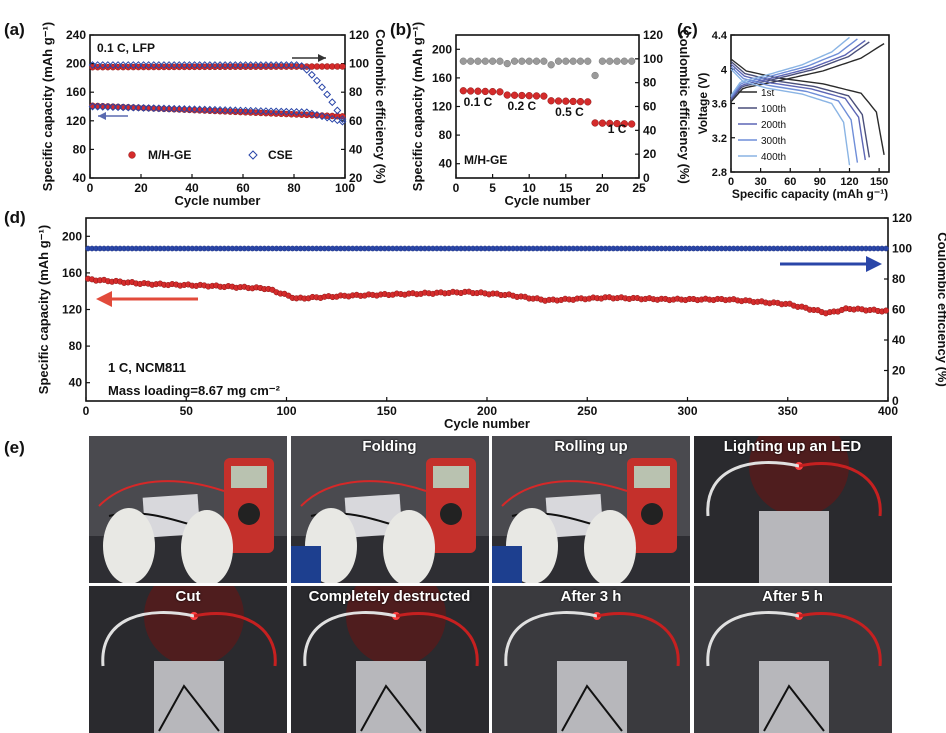  What do you see at coordinates (169, 155) in the screenshot?
I see `legend-label-mhge: M/H-GE` at bounding box center [169, 155].